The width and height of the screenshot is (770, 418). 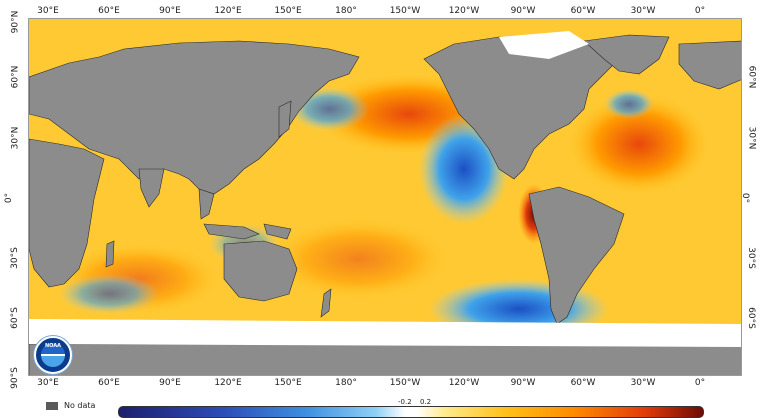 I want to click on bottom-lon-label: 0°, so click(x=700, y=383).